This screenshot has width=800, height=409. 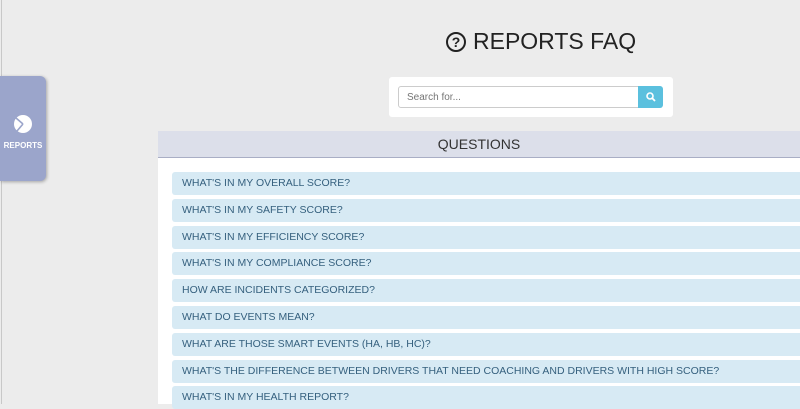 What do you see at coordinates (486, 264) in the screenshot?
I see `faq-question: WHAT'S IN MY COMPLIANCE SCORE?` at bounding box center [486, 264].